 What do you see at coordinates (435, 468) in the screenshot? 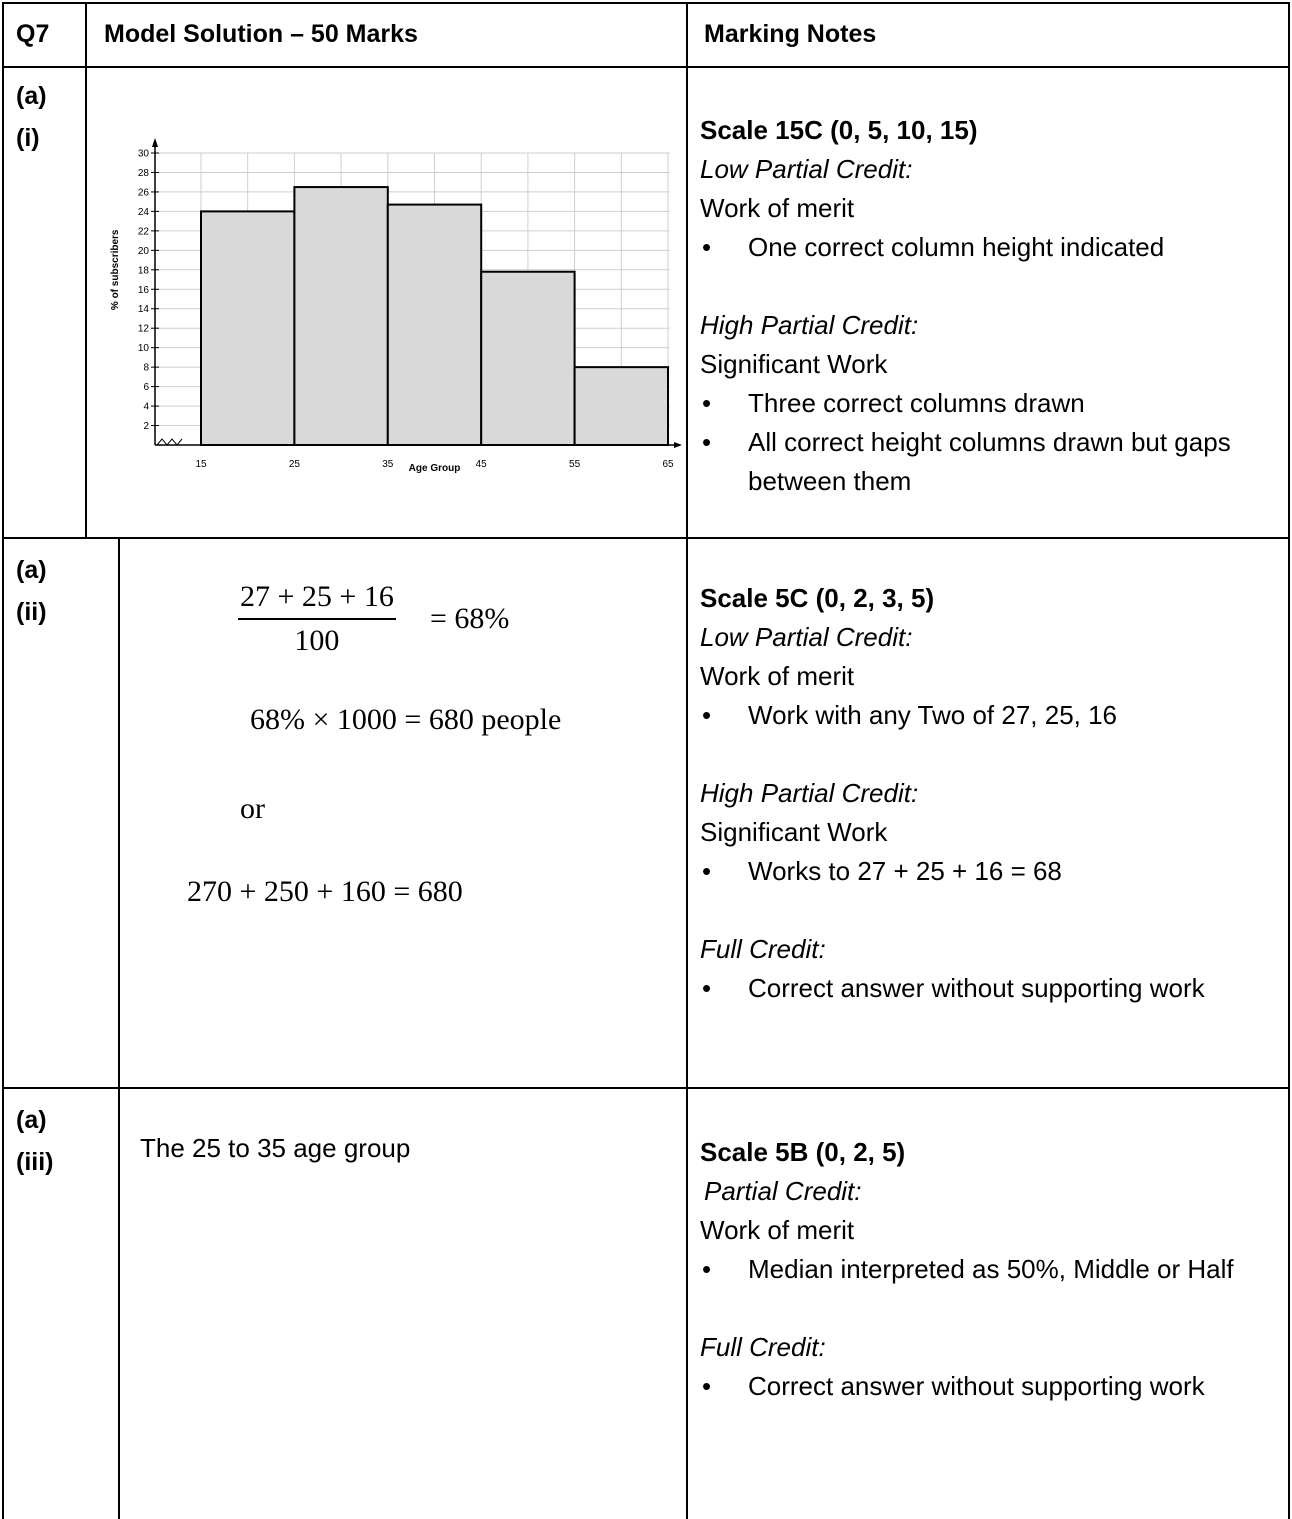
I see `x-axis-title: Age Group` at bounding box center [435, 468].